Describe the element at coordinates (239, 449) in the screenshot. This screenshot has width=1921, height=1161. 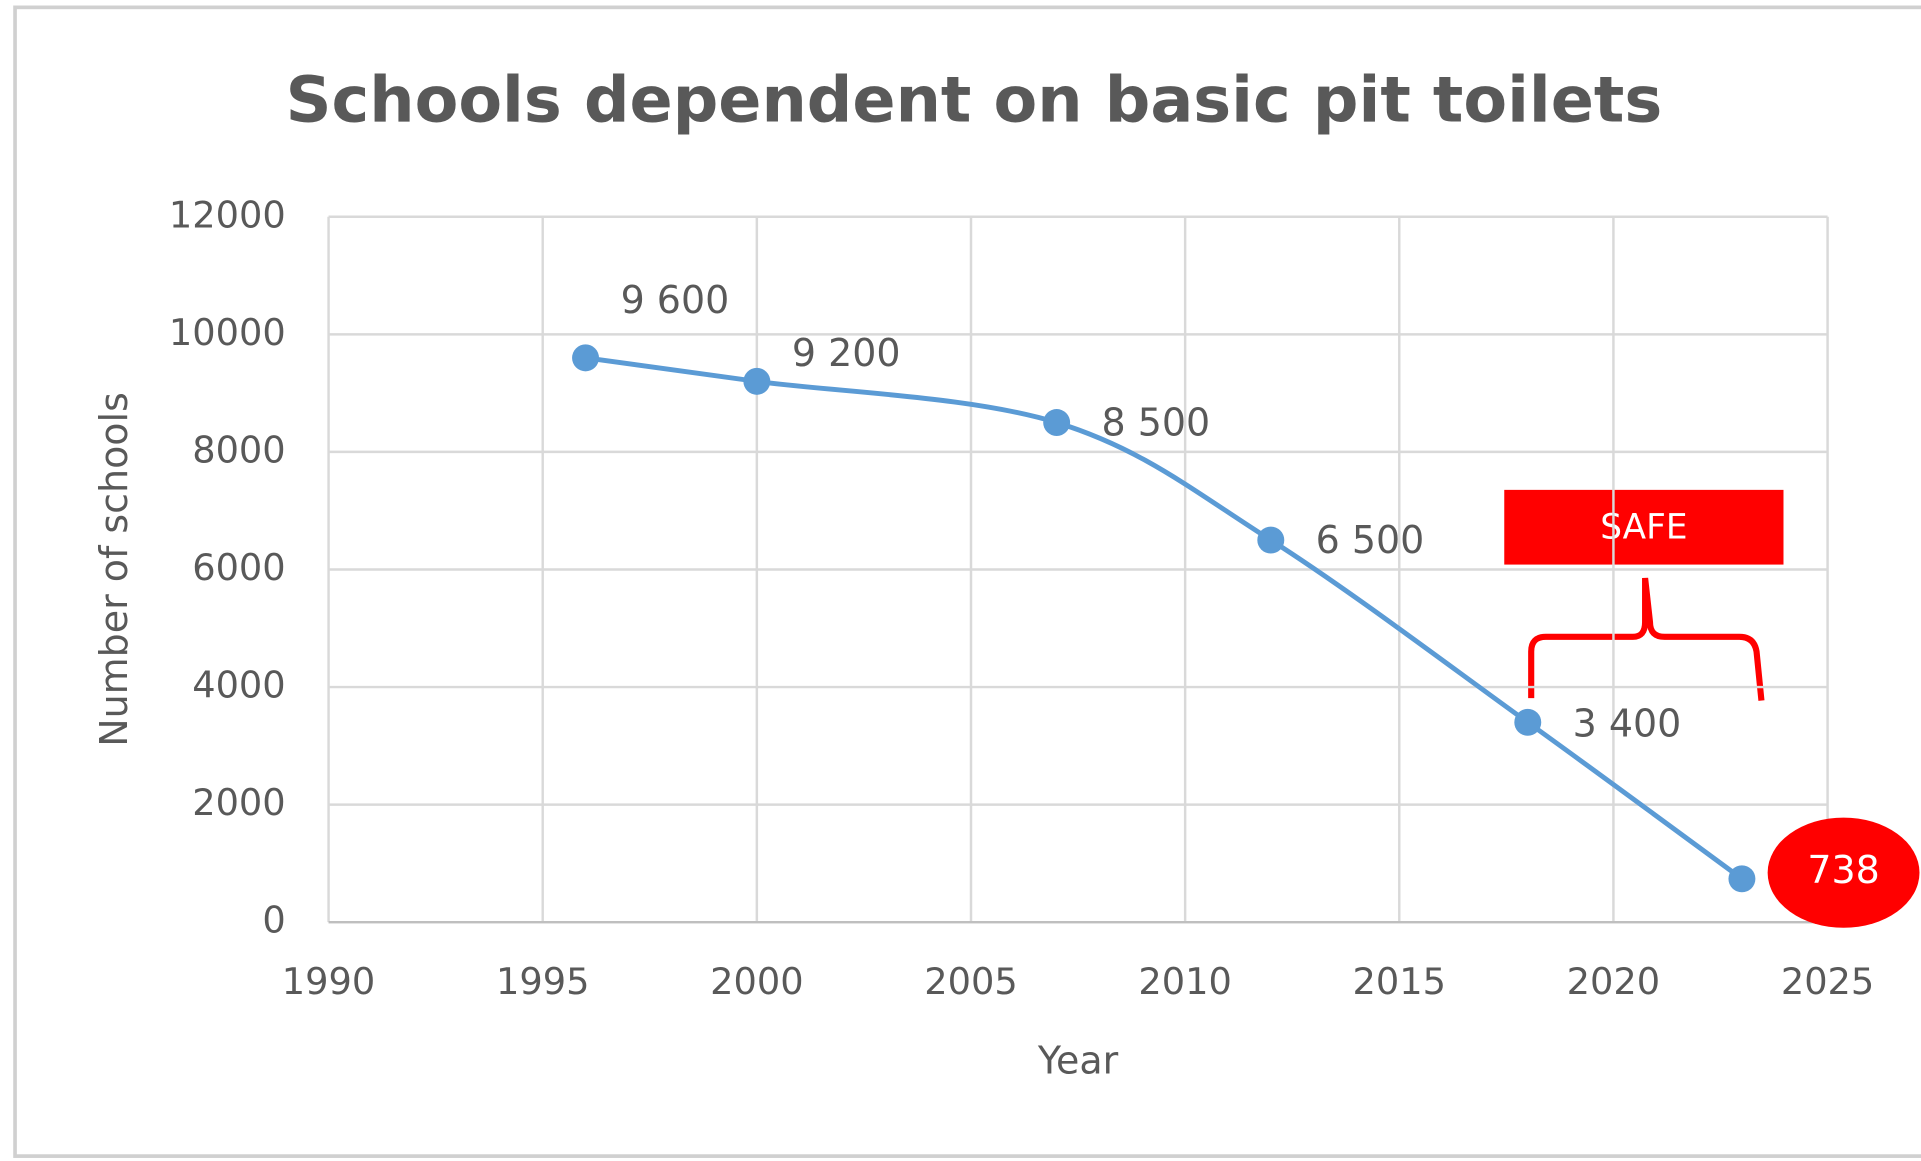
I see `y-tick-label: 8000` at that location.